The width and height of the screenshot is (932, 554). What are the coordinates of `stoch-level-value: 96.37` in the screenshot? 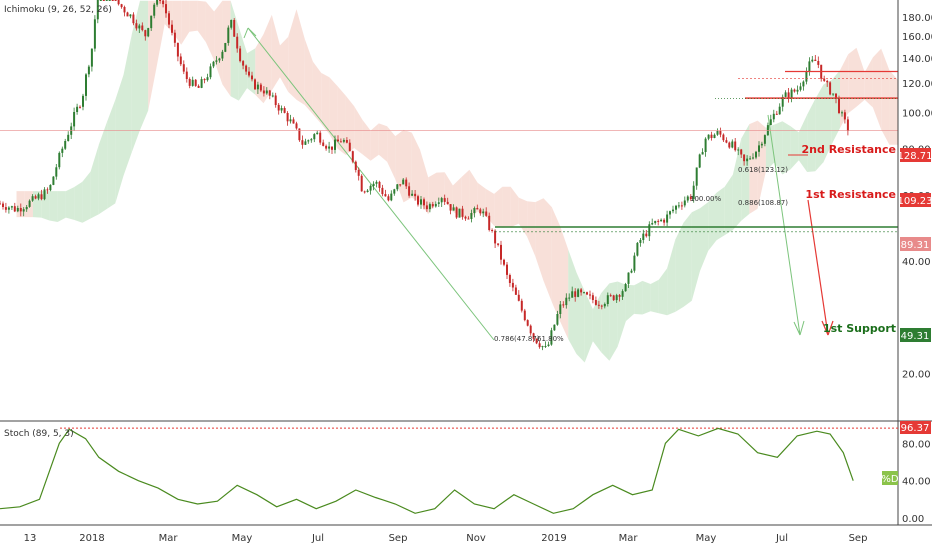 It's located at (915, 428).